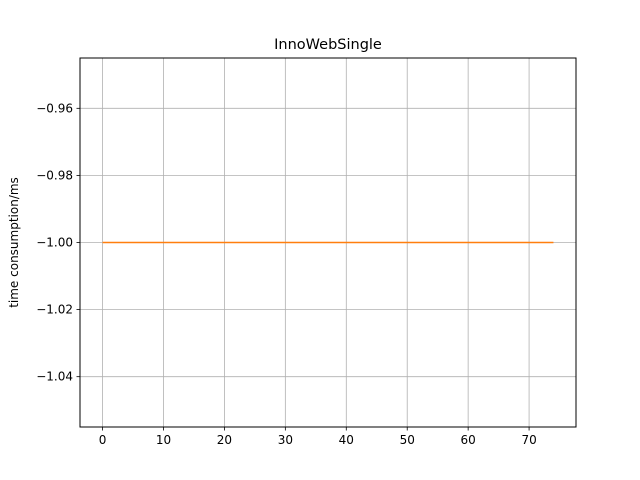 Image resolution: width=640 pixels, height=480 pixels. I want to click on x-tick-label: 10, so click(163, 440).